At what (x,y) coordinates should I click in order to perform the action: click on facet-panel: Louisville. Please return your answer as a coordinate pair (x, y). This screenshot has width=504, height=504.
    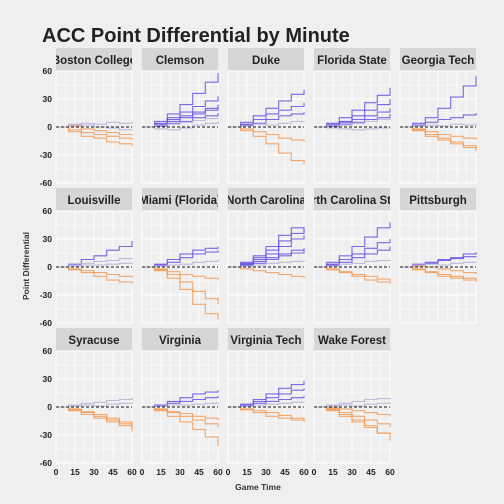
    Looking at the image, I should click on (94, 256).